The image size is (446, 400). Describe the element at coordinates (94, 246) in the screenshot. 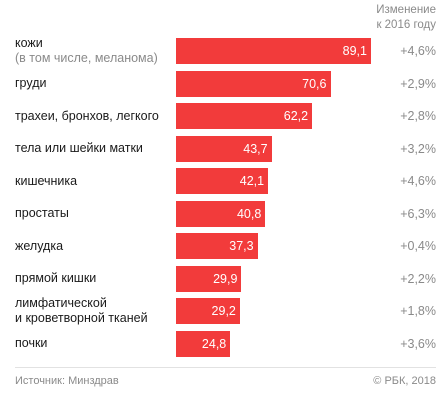

I see `category-label: желудка` at that location.